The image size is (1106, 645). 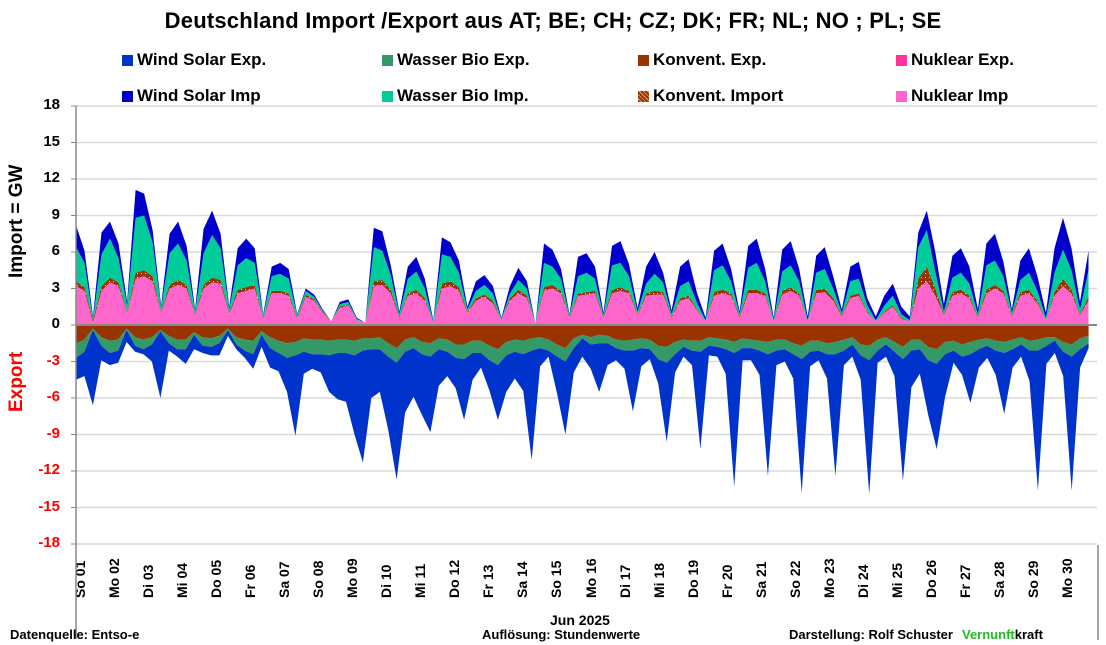 I want to click on legend-item-wasser-bio-imp: Wasser Bio Imp., so click(x=455, y=96).